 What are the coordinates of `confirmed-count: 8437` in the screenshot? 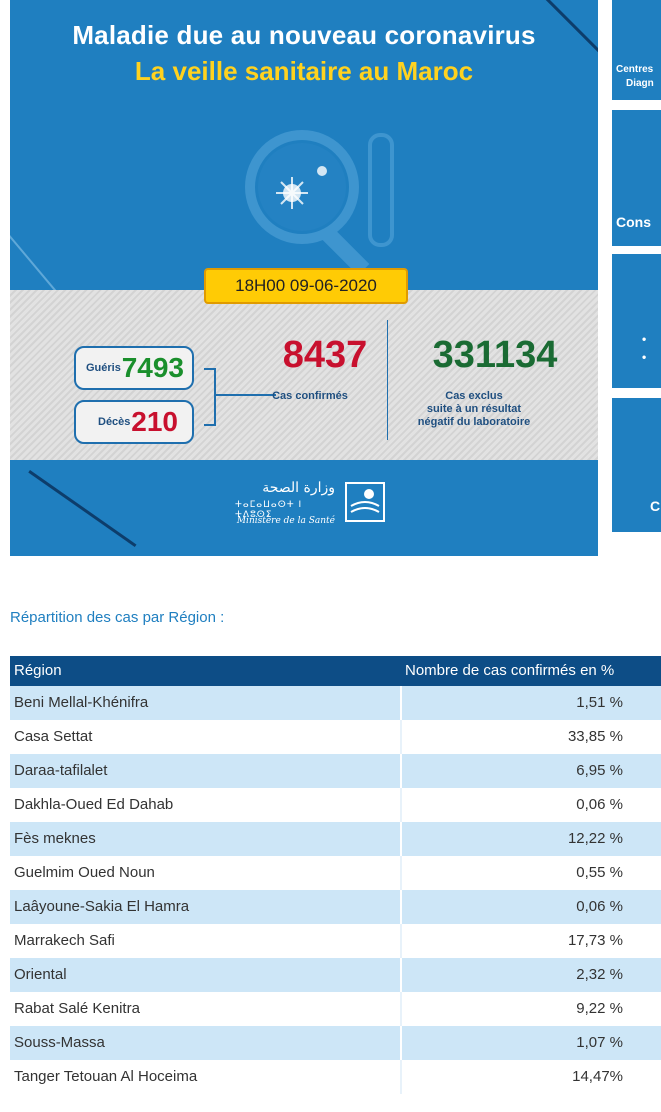 It's located at (325, 355).